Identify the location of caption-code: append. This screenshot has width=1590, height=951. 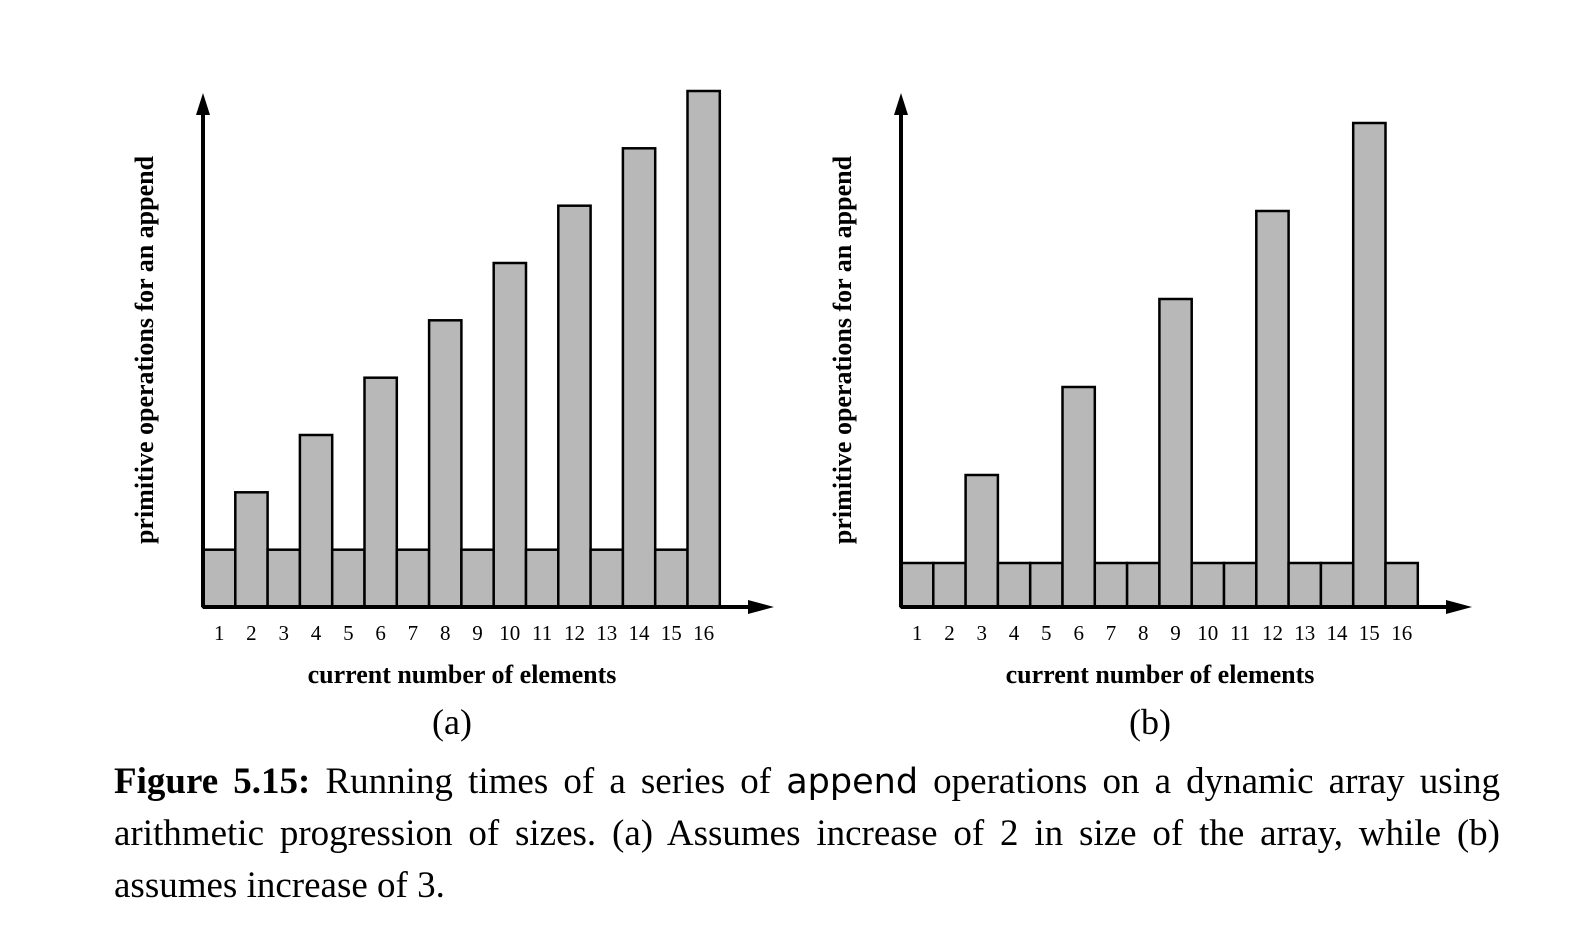
(852, 782).